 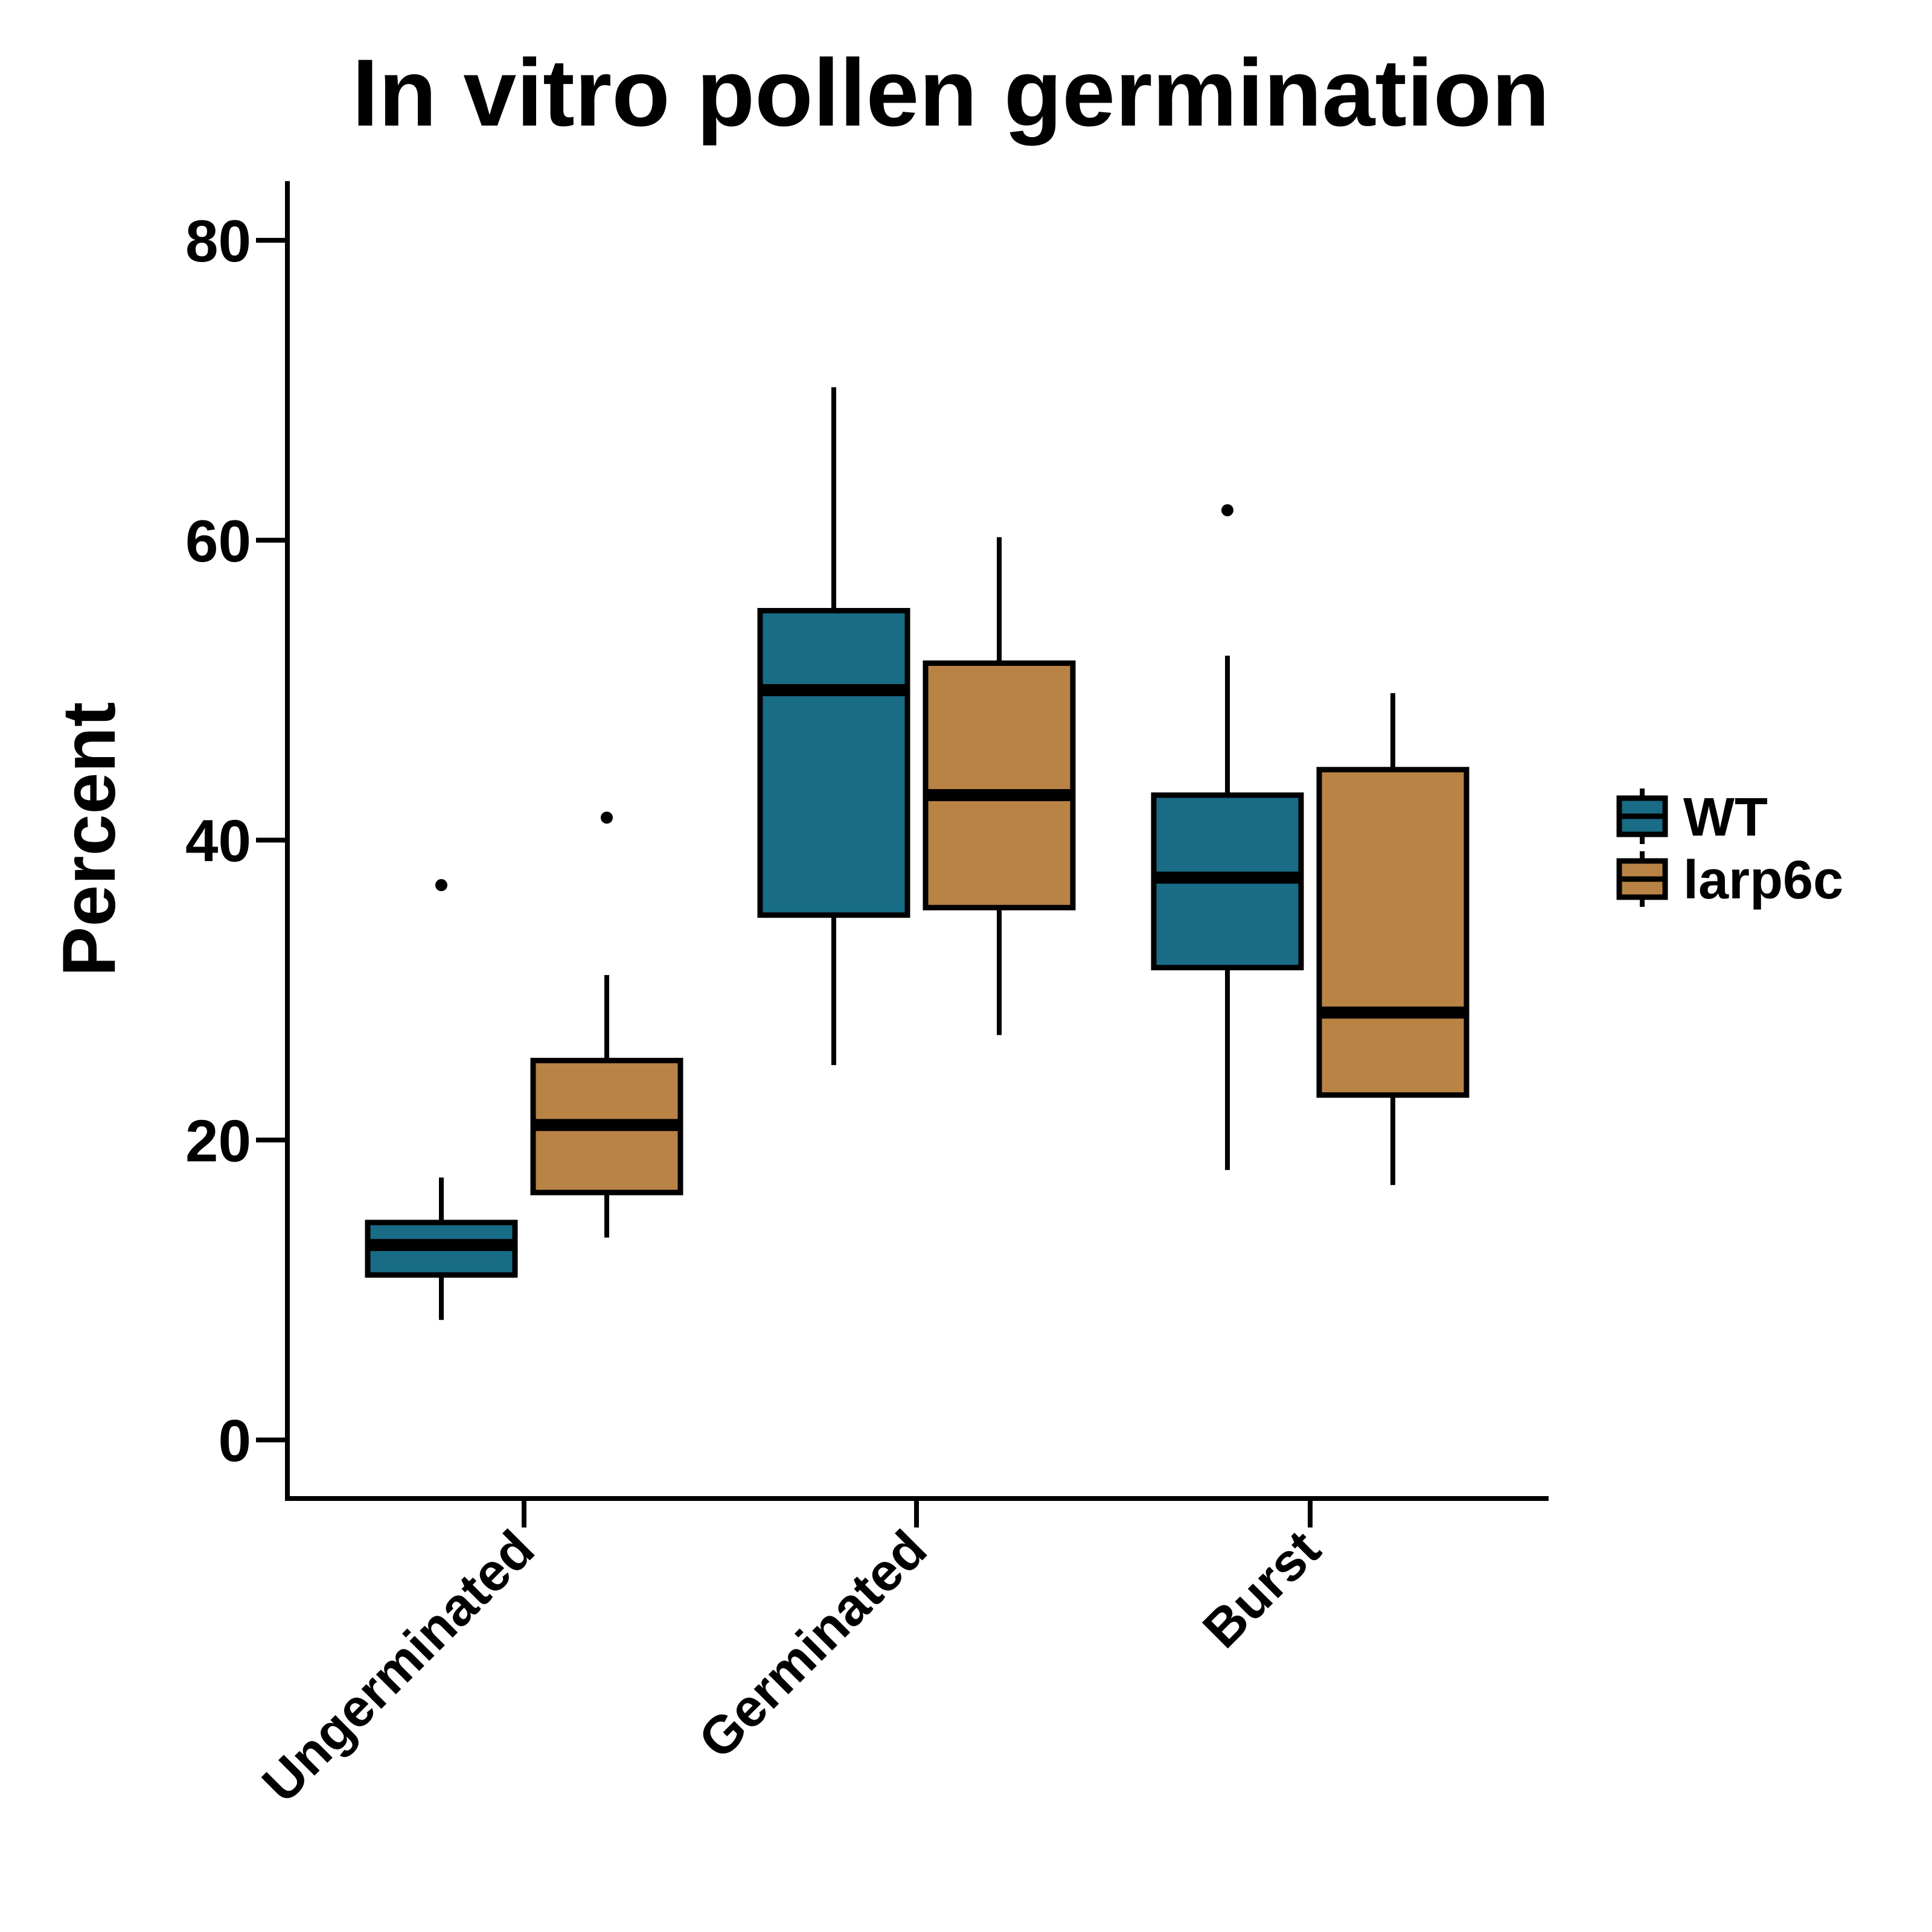 What do you see at coordinates (218, 841) in the screenshot?
I see `y-tick-label: 40` at bounding box center [218, 841].